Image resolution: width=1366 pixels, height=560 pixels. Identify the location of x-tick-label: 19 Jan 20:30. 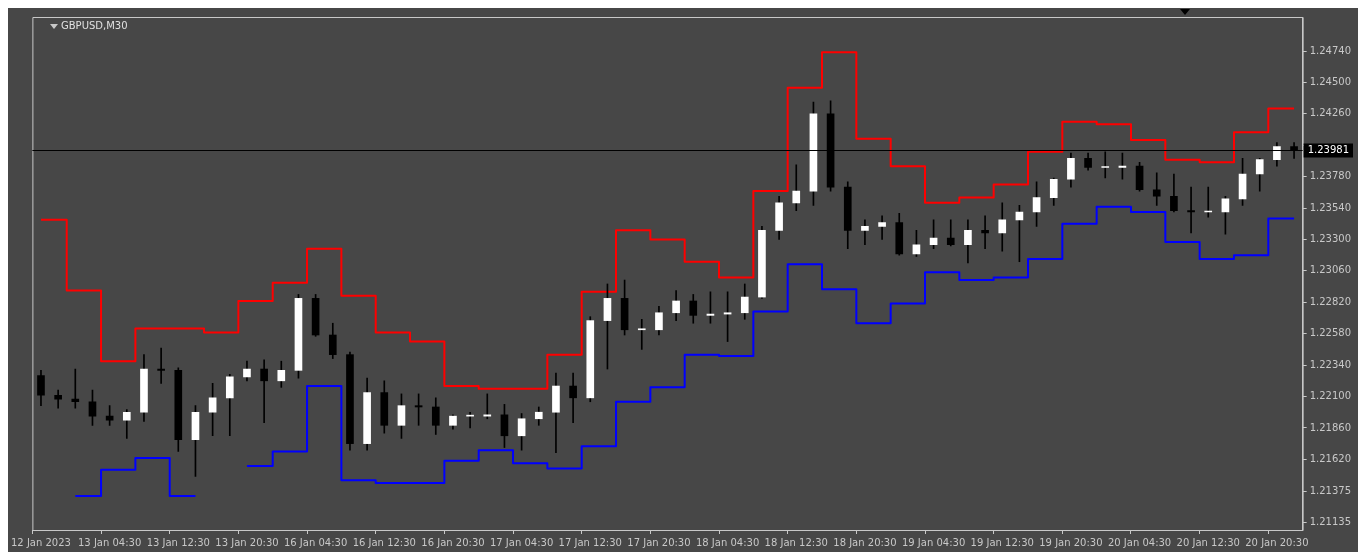
(1071, 542).